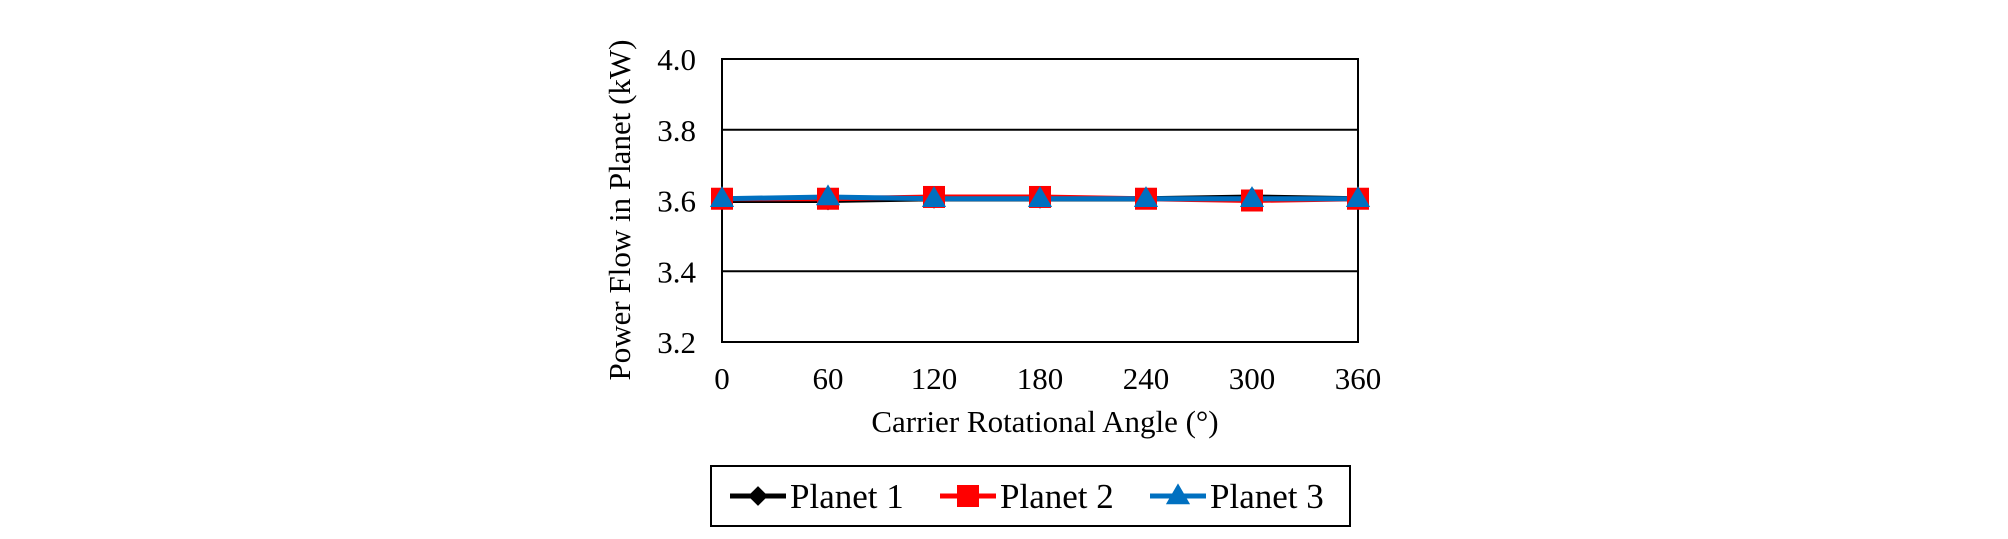 The height and width of the screenshot is (539, 2008). What do you see at coordinates (847, 496) in the screenshot?
I see `legend-label-planet-1: Planet 1` at bounding box center [847, 496].